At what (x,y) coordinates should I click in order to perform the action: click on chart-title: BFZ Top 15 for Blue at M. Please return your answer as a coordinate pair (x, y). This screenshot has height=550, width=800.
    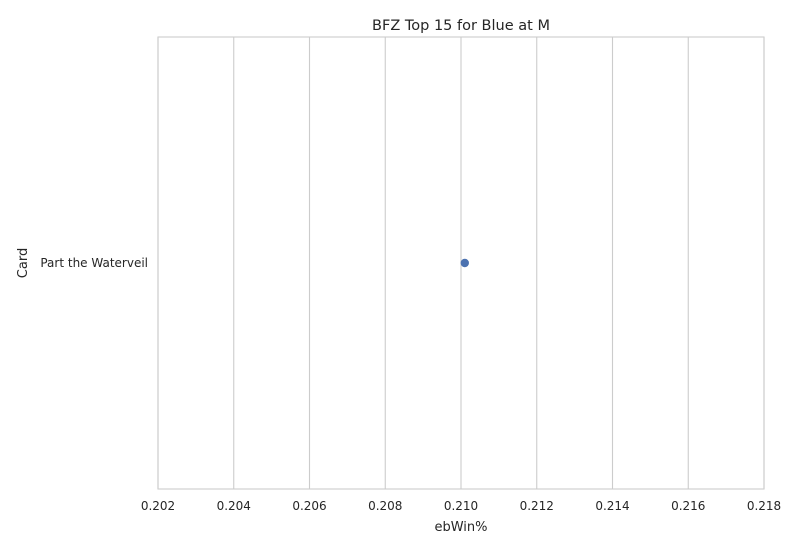
    Looking at the image, I should click on (461, 26).